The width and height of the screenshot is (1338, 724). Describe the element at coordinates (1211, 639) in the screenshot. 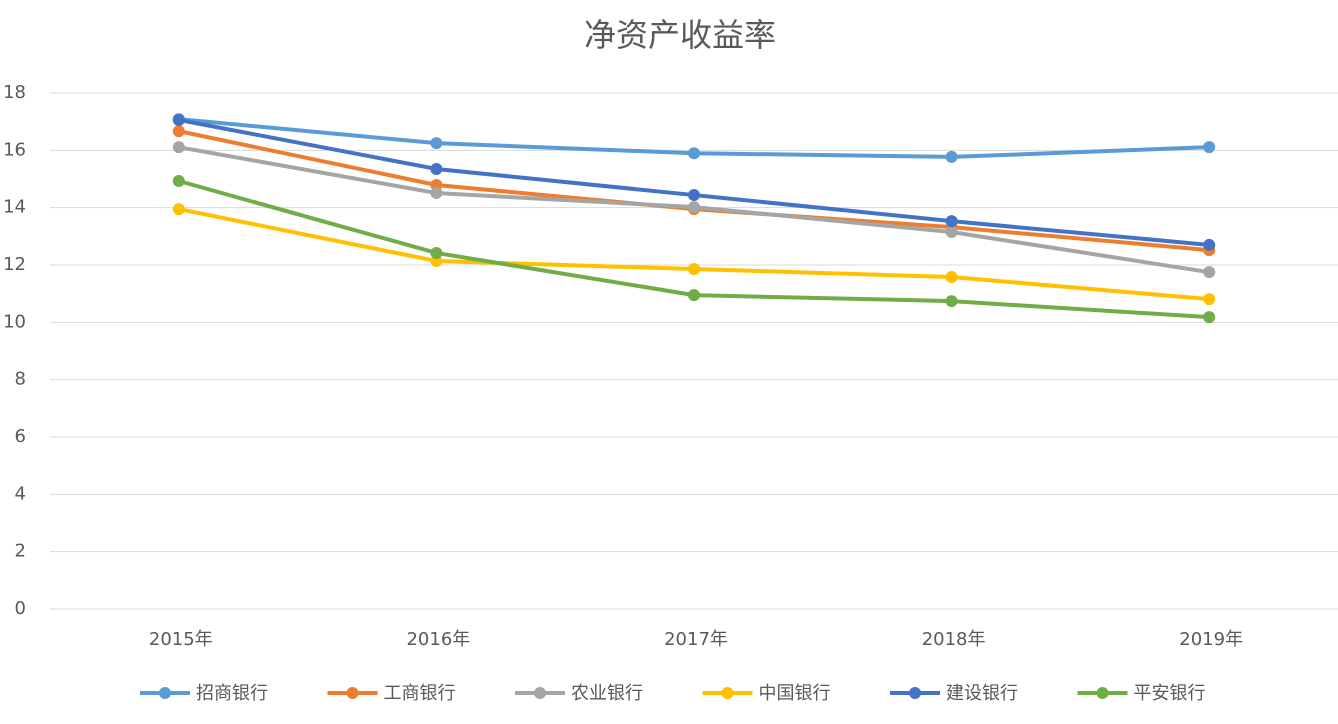

I see `x-tick-label: 2019年` at that location.